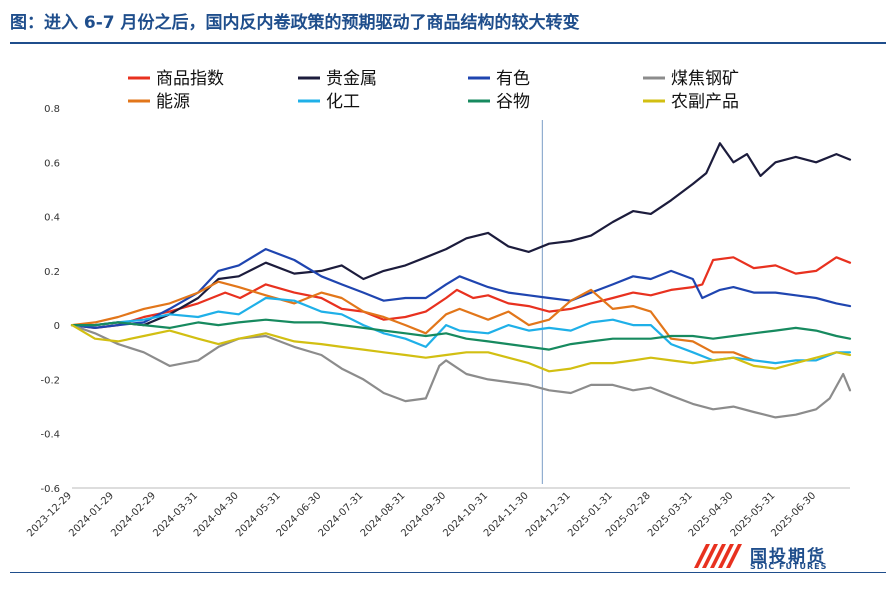 The image size is (896, 600). Describe the element at coordinates (513, 102) in the screenshot. I see `legend-label: 谷物` at that location.